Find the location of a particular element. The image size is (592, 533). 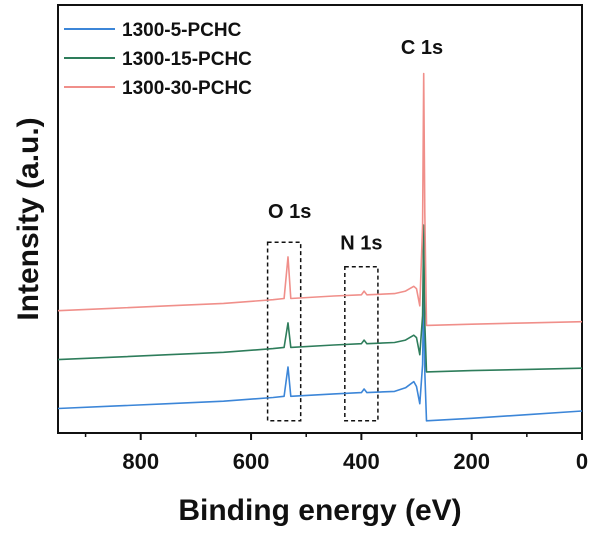

x-tick-label-4: 200 is located at coordinates (471, 461).